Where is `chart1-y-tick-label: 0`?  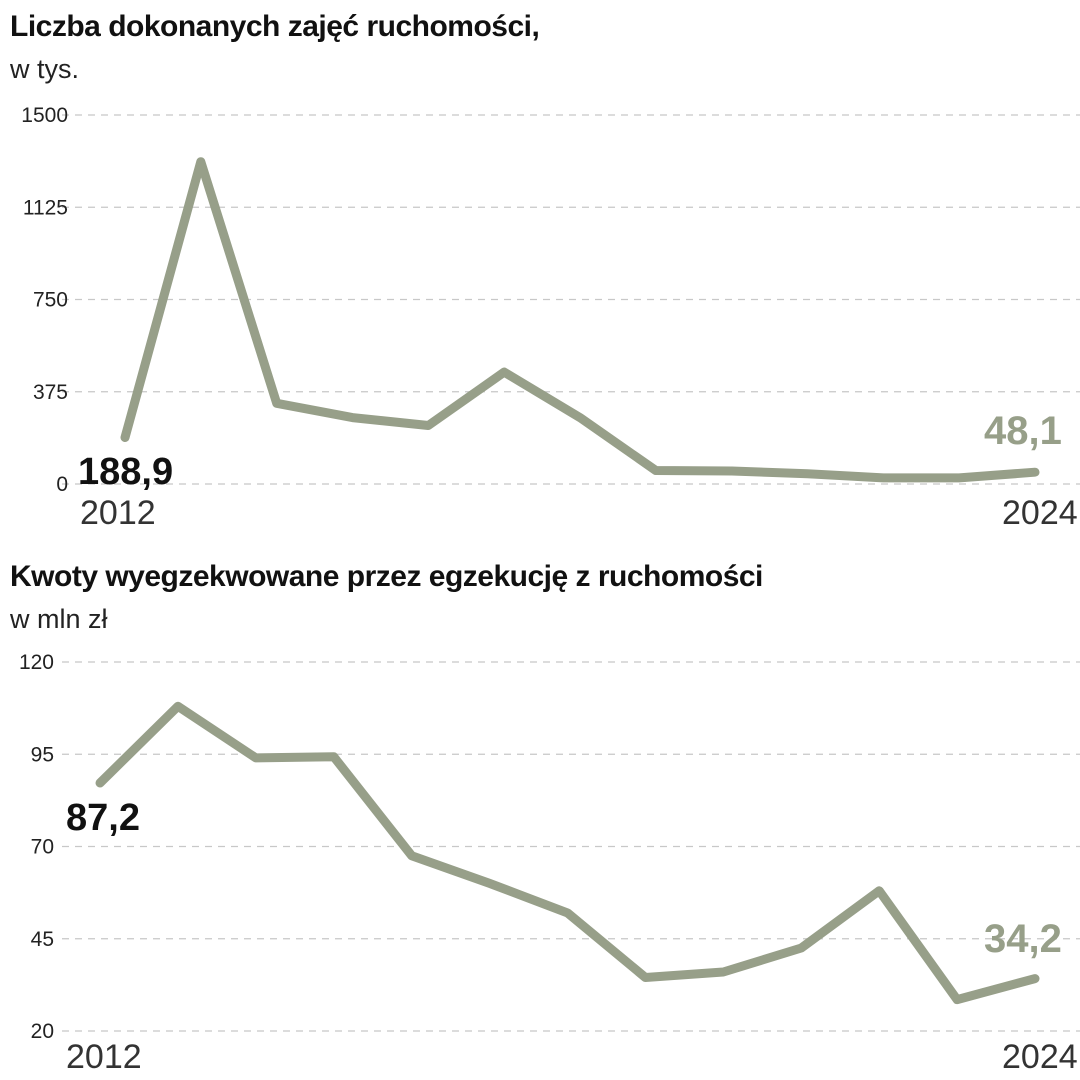
chart1-y-tick-label: 0 is located at coordinates (62, 484).